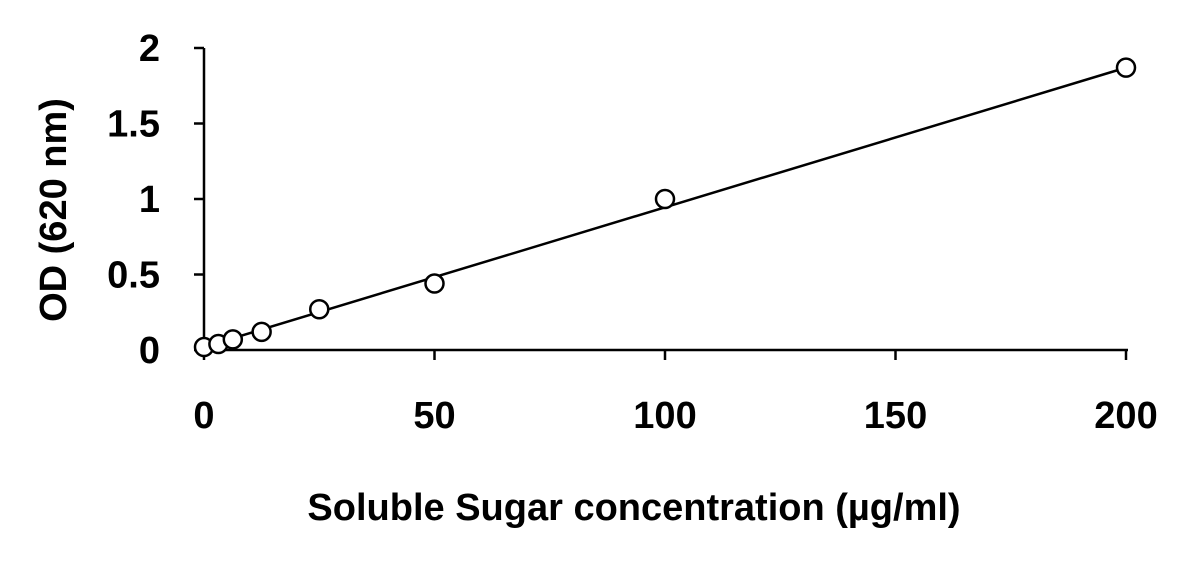  What do you see at coordinates (149, 200) in the screenshot?
I see `y-tick-label: 1` at bounding box center [149, 200].